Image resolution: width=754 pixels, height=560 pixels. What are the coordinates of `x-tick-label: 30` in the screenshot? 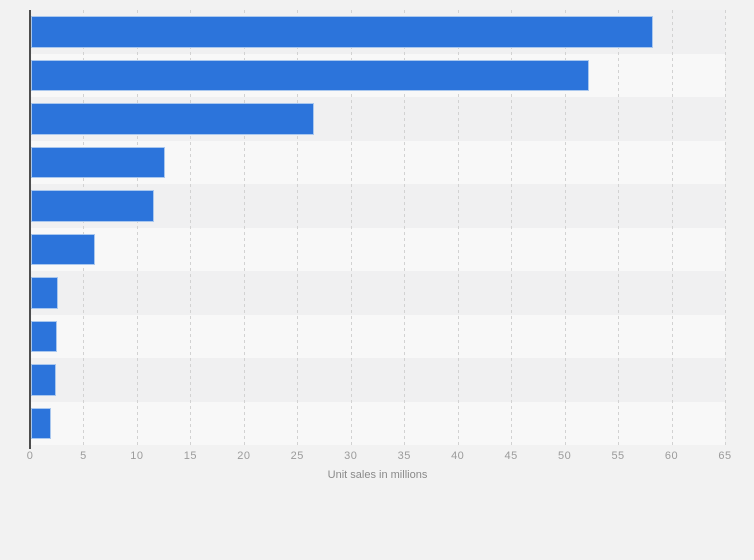 It's located at (351, 456).